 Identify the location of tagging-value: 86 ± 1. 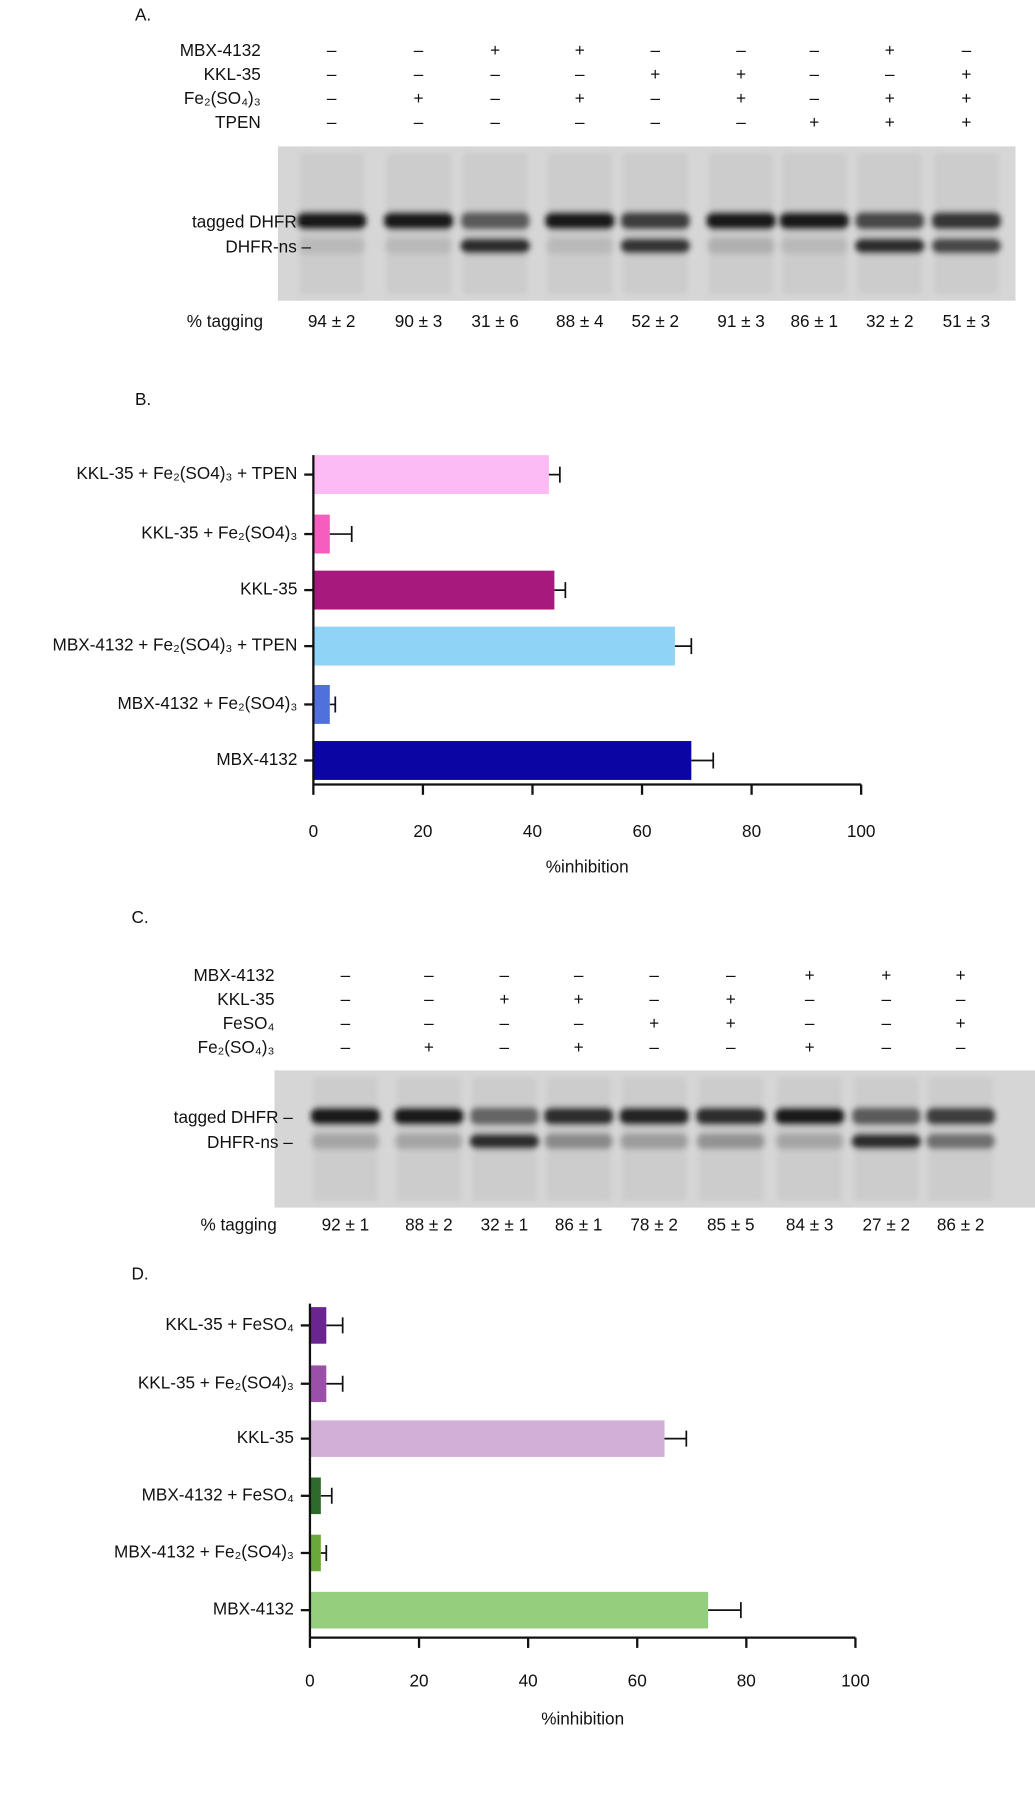
(579, 1224).